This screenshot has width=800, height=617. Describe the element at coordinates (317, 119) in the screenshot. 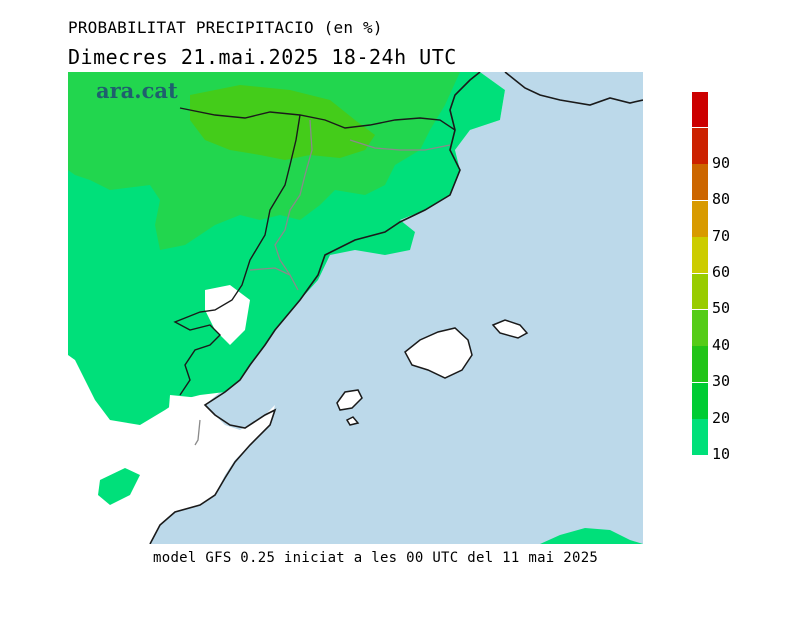

I see `country-border` at that location.